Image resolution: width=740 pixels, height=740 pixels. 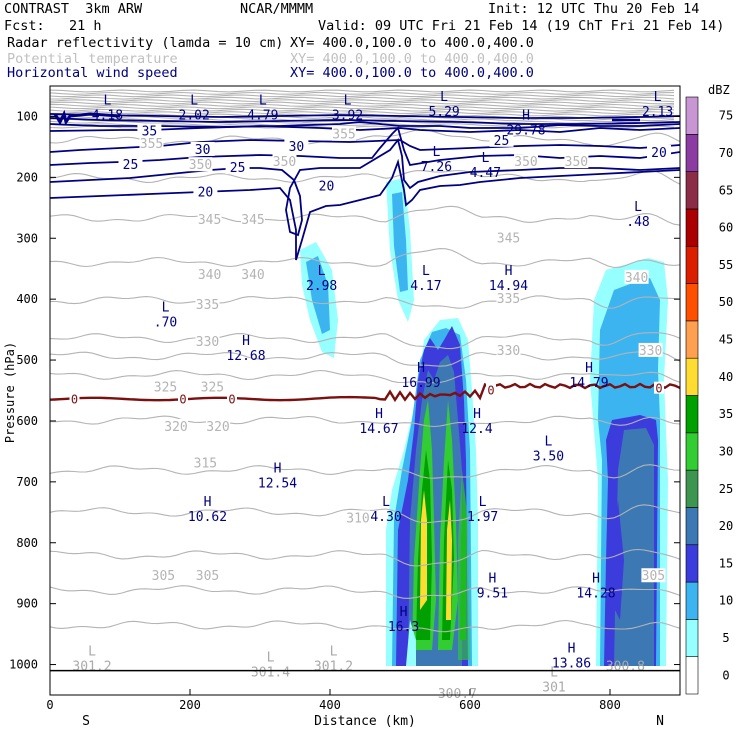 I want to click on y-tick-label: 600, so click(x=27, y=421).